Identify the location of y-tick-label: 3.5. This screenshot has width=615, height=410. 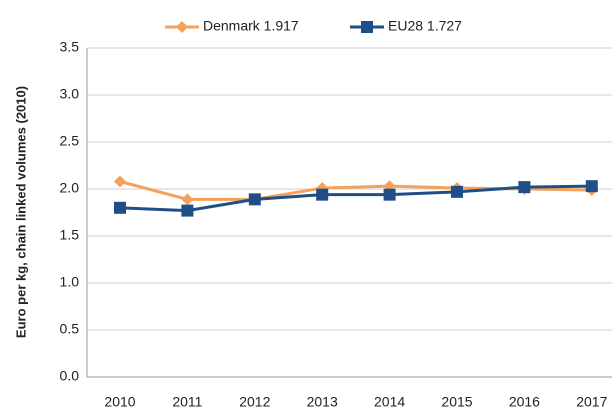
(70, 47).